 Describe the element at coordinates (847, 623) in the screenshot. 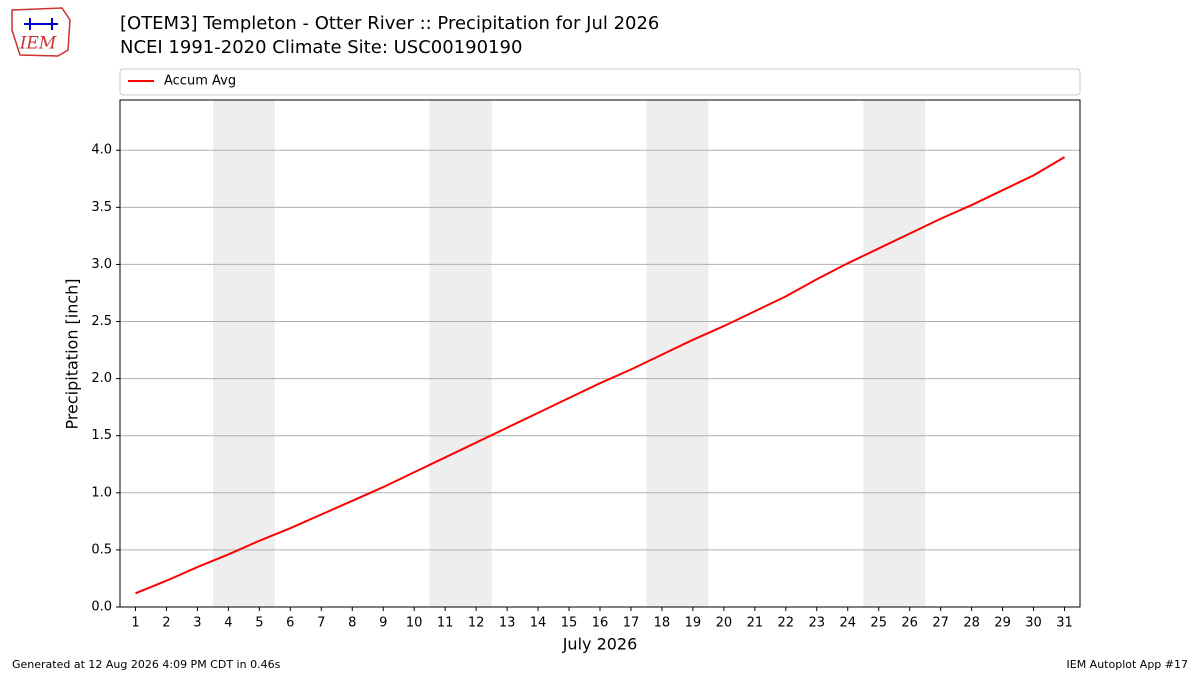

I see `x-tick-label: 24` at that location.